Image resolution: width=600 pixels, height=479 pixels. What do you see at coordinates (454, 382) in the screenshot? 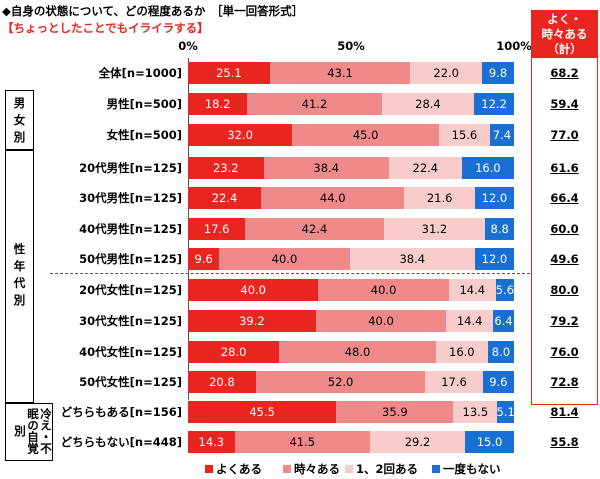
I see `bar-segment-10-2: 17.6` at bounding box center [454, 382].